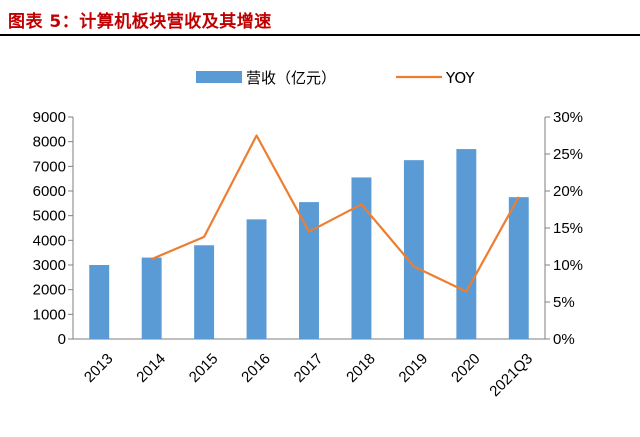  Describe the element at coordinates (49, 142) in the screenshot. I see `y-left-tick-label: 8000` at that location.